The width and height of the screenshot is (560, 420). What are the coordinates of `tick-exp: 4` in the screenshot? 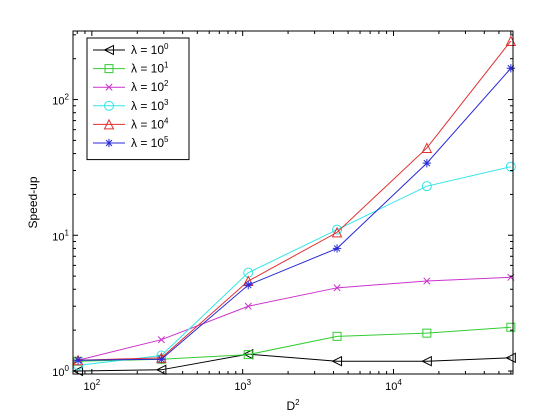 It's located at (399, 382).